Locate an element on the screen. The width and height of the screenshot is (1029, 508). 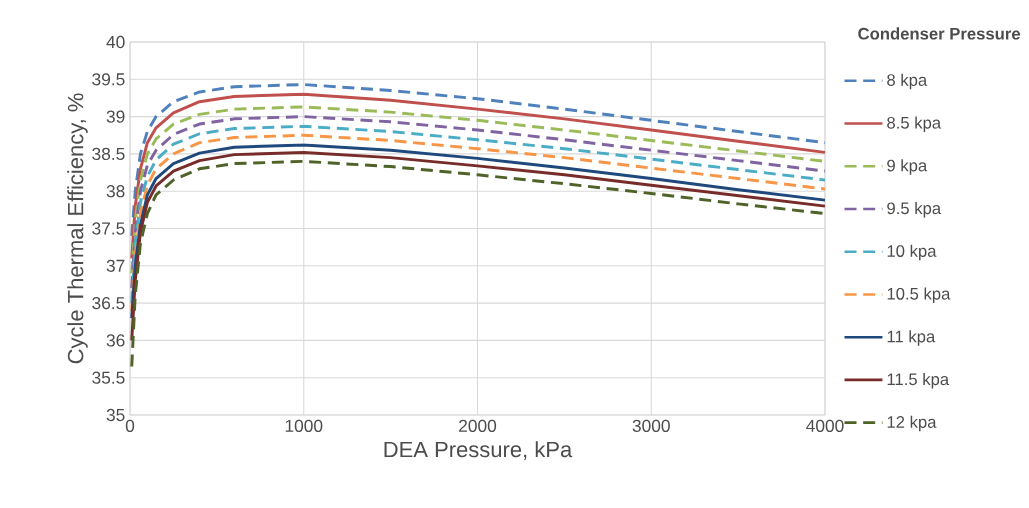
y-tick-label: 38.5 is located at coordinates (108, 154).